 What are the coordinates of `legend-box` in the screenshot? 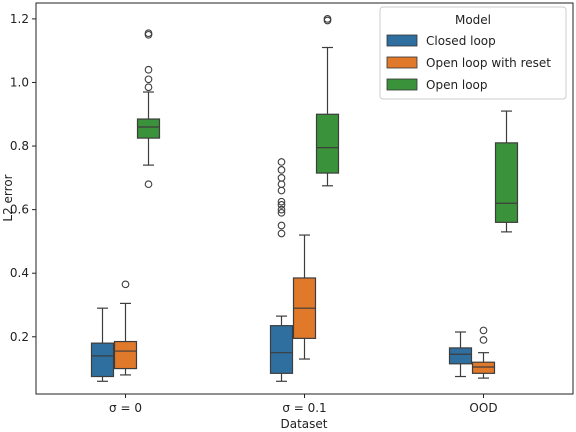 It's located at (473, 53).